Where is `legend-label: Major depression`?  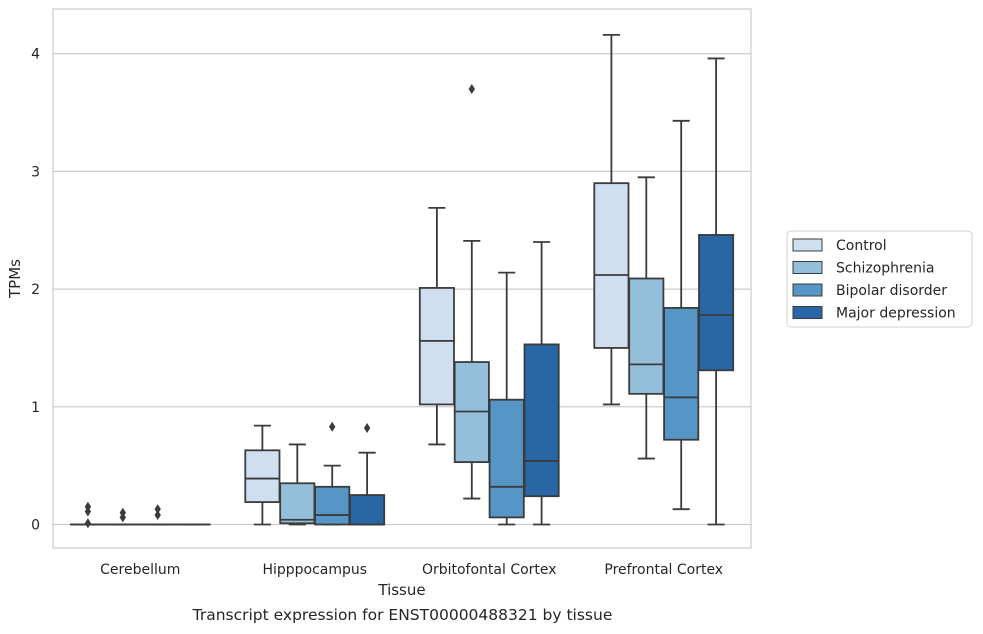 legend-label: Major depression is located at coordinates (896, 314).